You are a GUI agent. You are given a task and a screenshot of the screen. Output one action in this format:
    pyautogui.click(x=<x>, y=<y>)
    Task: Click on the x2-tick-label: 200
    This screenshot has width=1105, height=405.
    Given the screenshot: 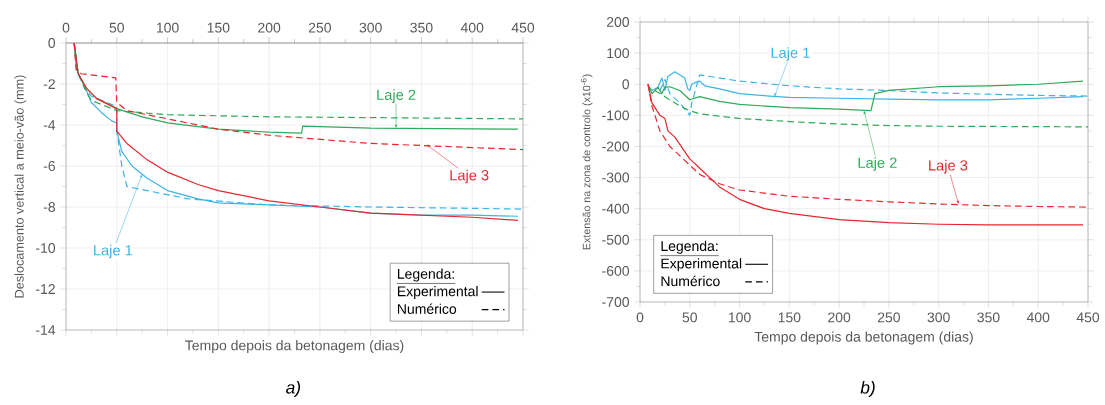 What is the action you would take?
    pyautogui.click(x=269, y=27)
    